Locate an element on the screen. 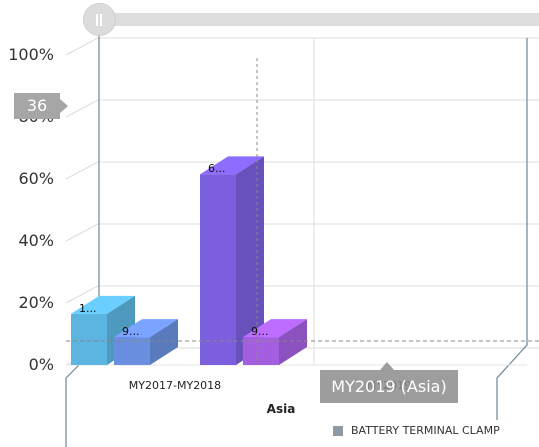  y-tick-label: 100% is located at coordinates (31, 54).